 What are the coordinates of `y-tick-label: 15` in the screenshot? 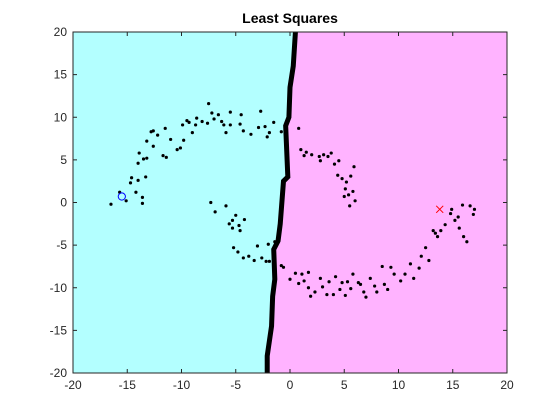 It's located at (61, 75).